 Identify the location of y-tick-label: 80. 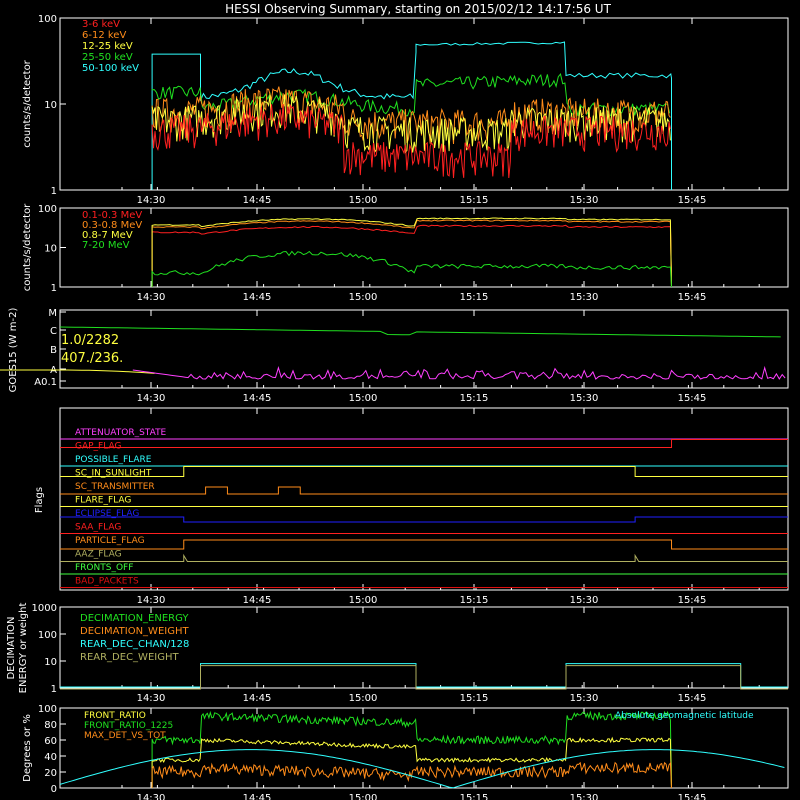
(50, 725).